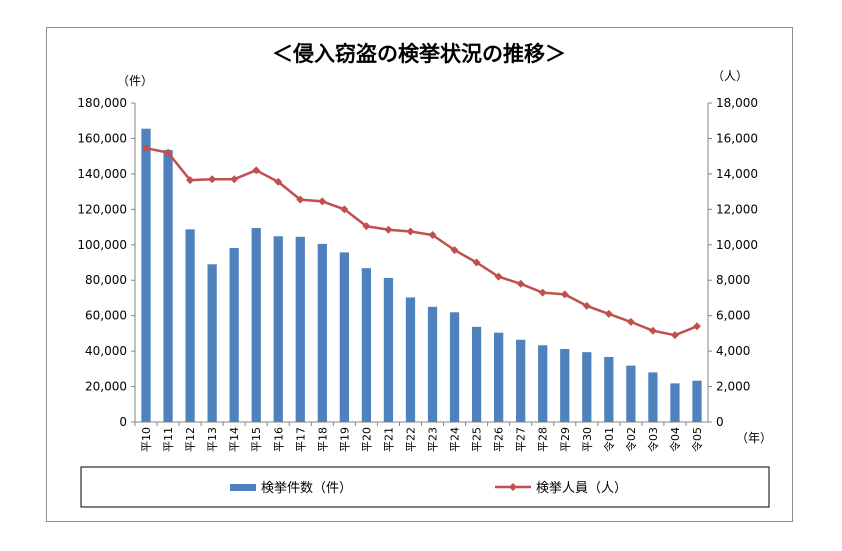 The height and width of the screenshot is (551, 842). Describe the element at coordinates (521, 439) in the screenshot. I see `x-tick-label: 平27` at that location.